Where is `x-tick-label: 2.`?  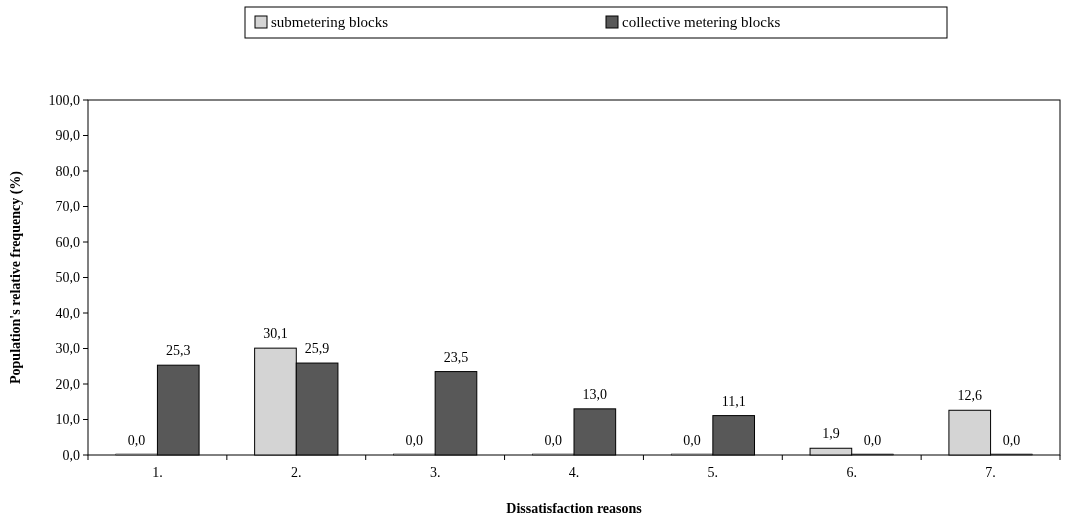 x-tick-label: 2. is located at coordinates (296, 472).